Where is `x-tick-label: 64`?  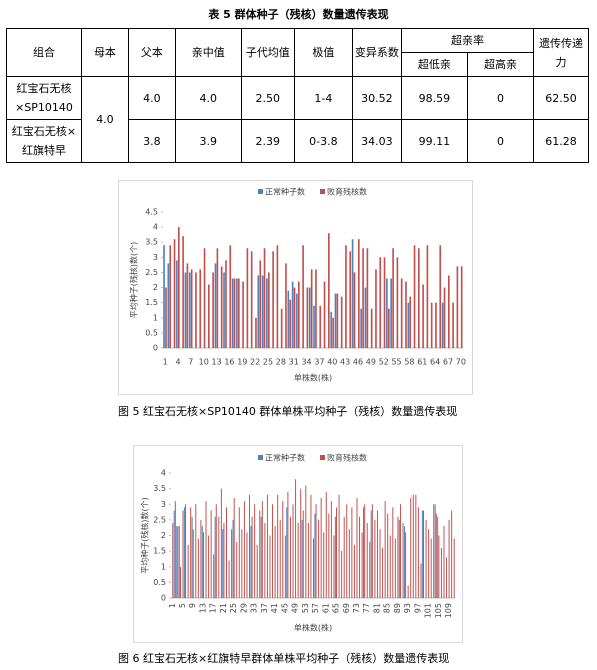 x-tick-label: 64 is located at coordinates (435, 362).